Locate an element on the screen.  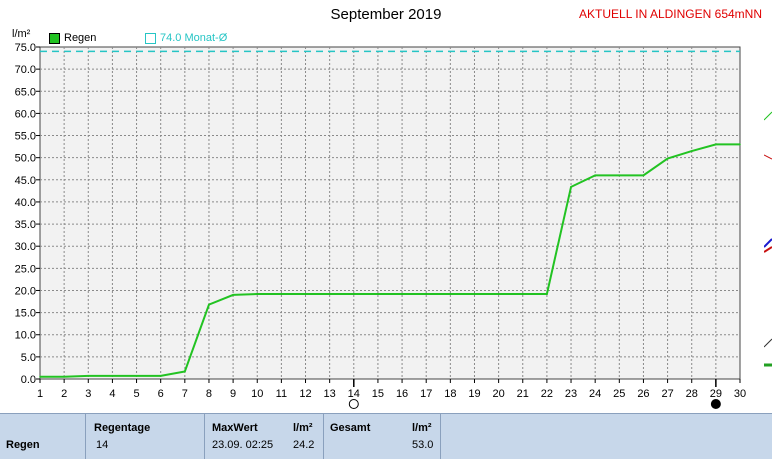
y-tick-label: 20.0 is located at coordinates (25, 291).